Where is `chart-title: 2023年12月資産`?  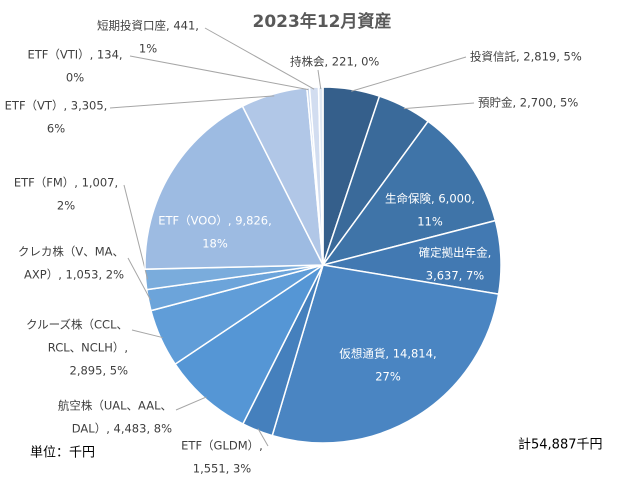
chart-title: 2023年12月資産 is located at coordinates (322, 21).